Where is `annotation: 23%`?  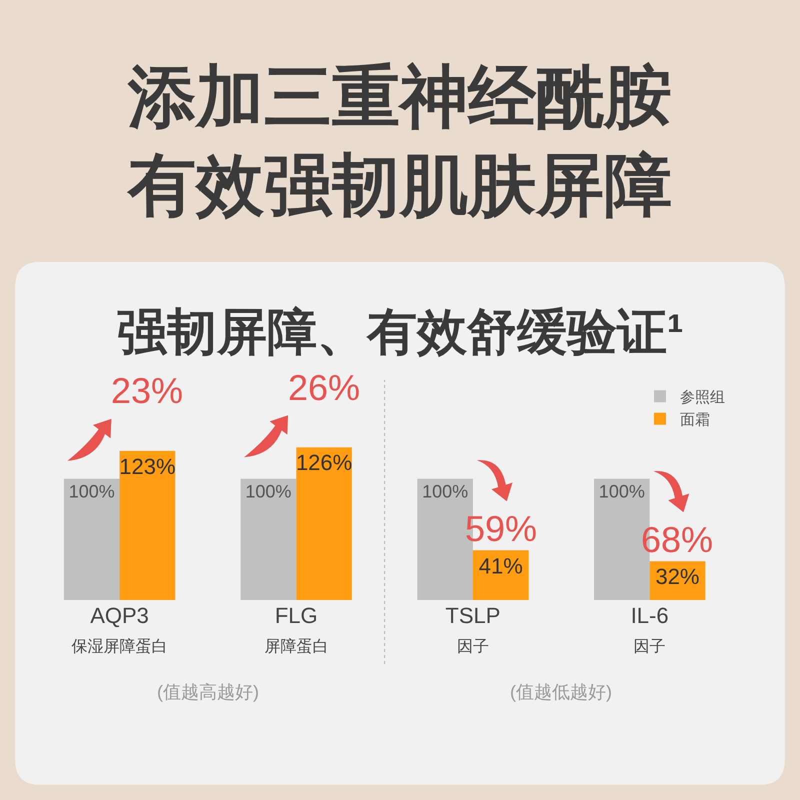
annotation: 23% is located at coordinates (147, 390).